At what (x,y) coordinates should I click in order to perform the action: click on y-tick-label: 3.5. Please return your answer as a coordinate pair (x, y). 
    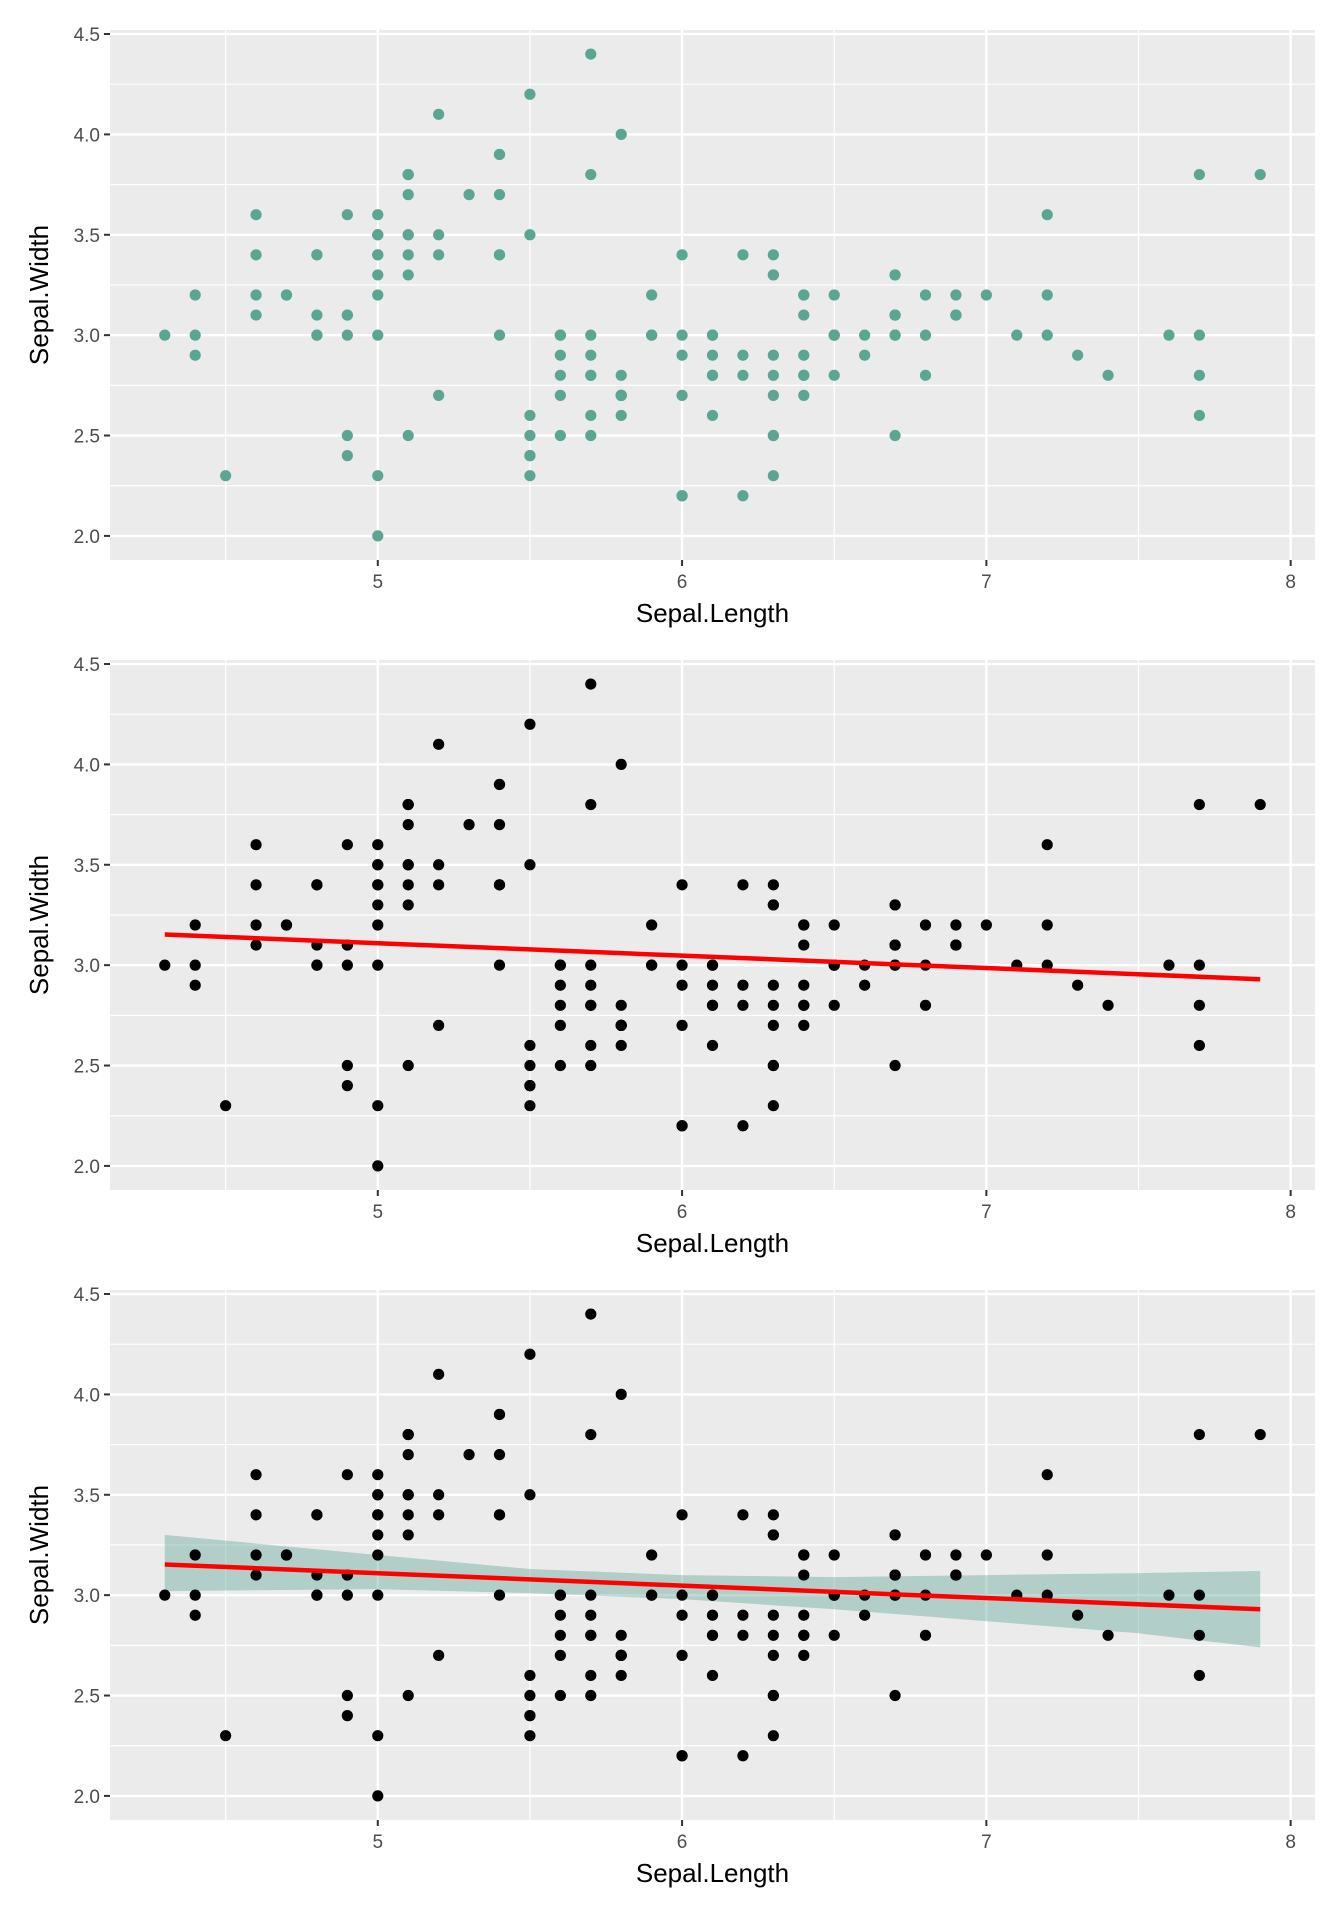
    Looking at the image, I should click on (87, 866).